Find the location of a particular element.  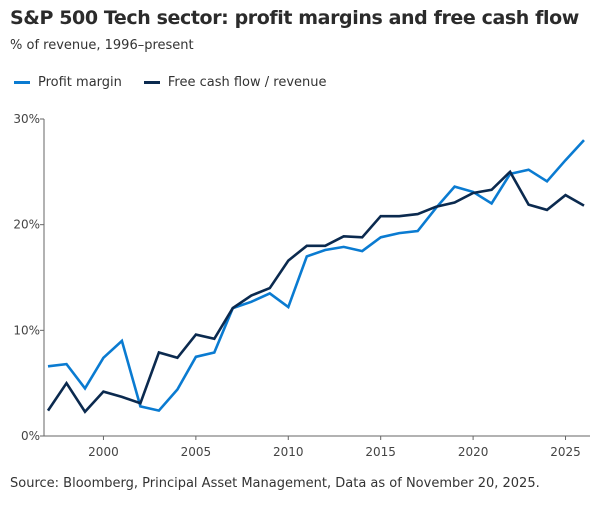

legend-swatch-profit-margin is located at coordinates (22, 82).